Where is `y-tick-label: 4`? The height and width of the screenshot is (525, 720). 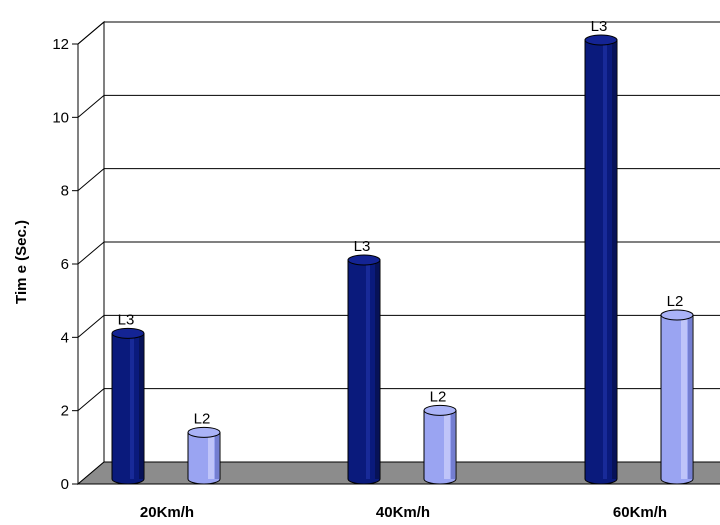 y-tick-label: 4 is located at coordinates (65, 337).